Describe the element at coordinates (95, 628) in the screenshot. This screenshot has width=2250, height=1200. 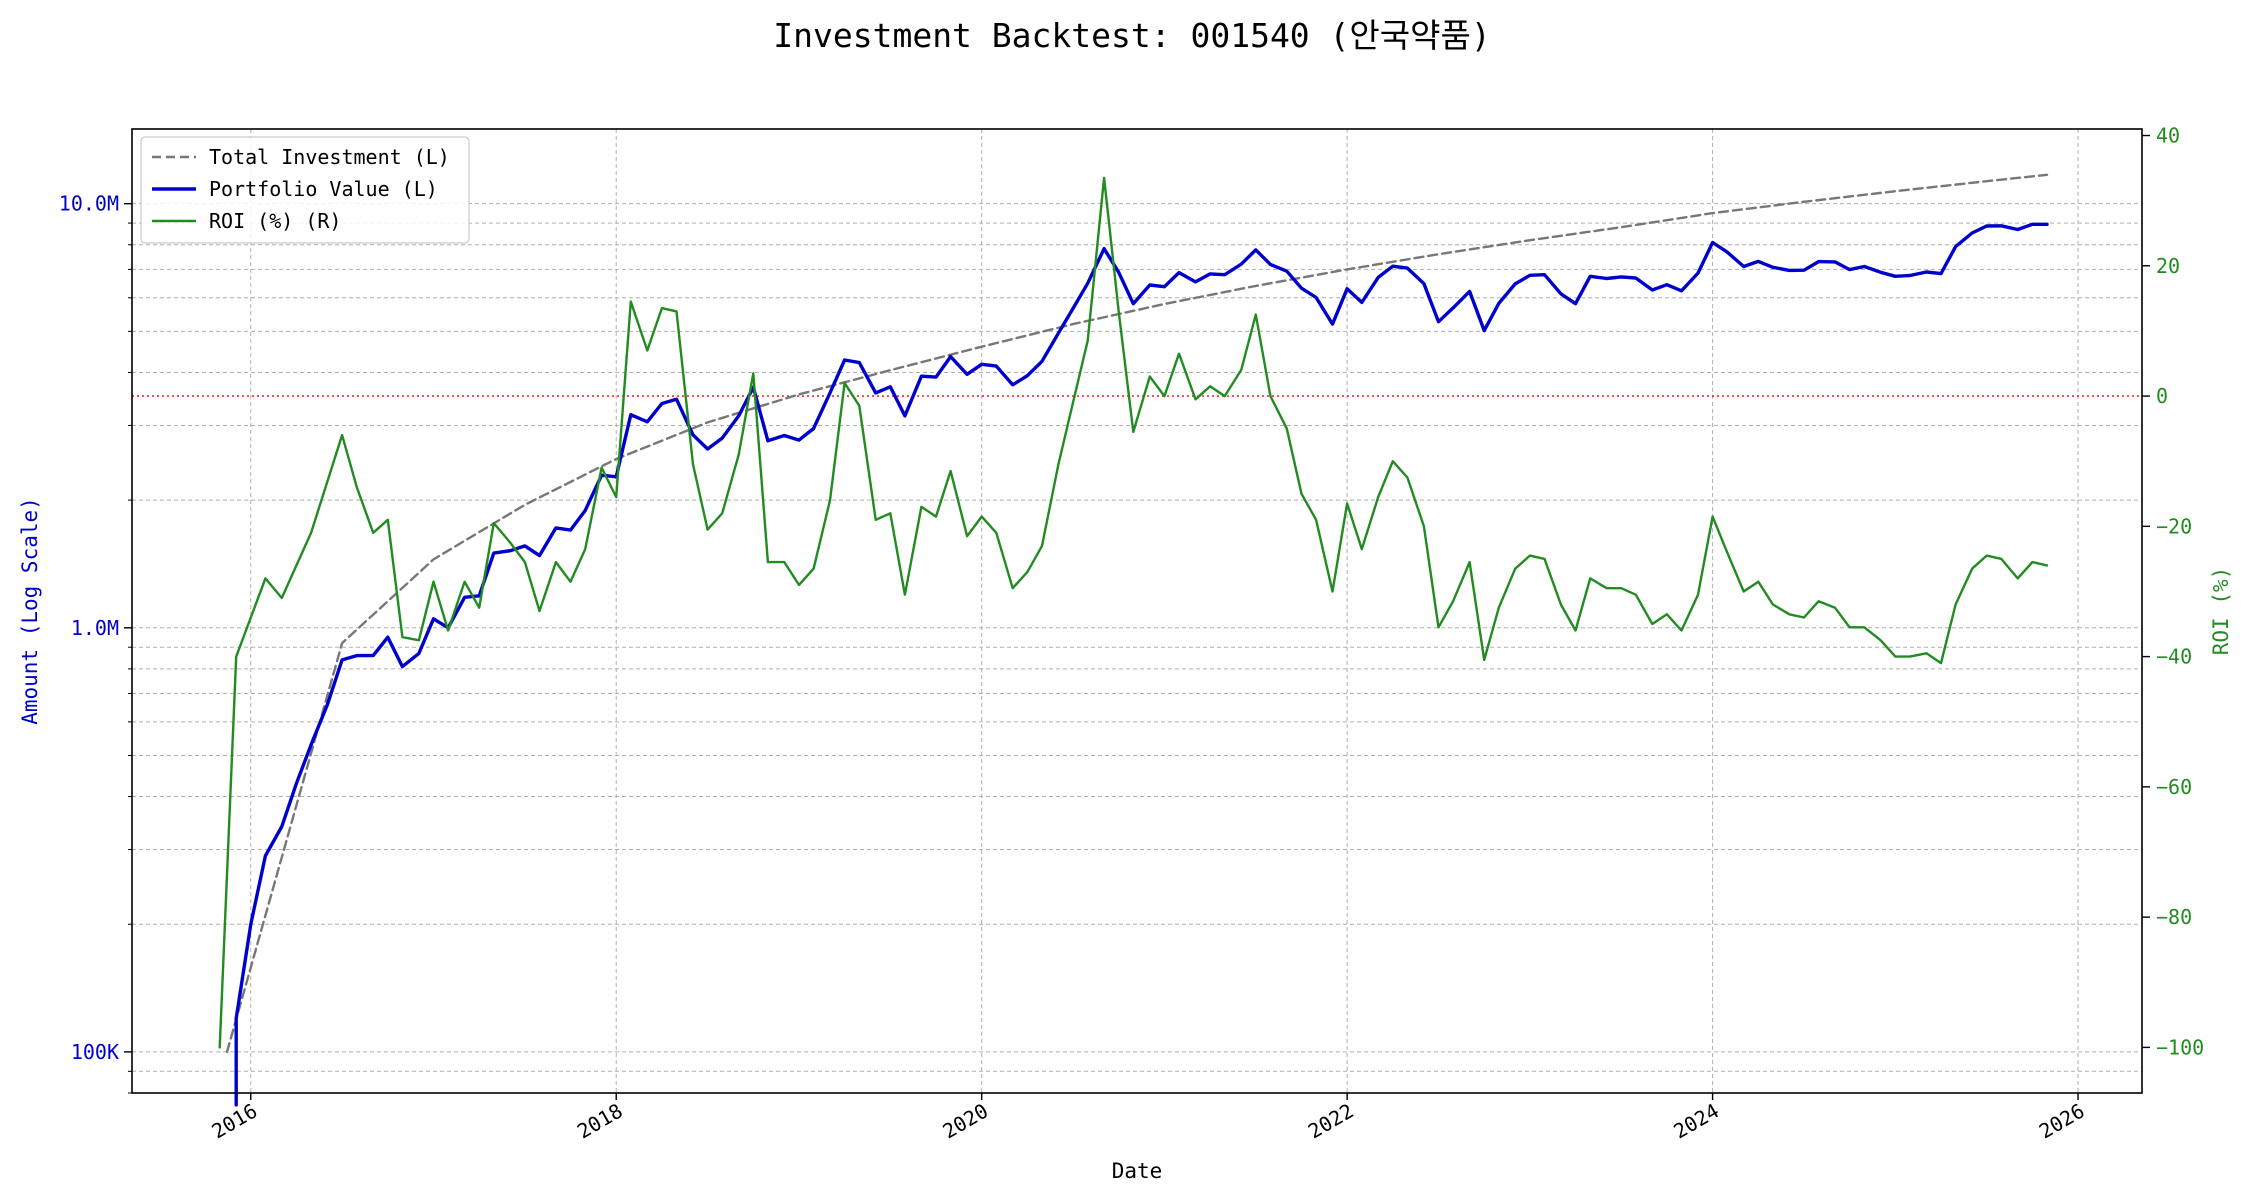
I see `left-tick-label-1: 1.0M` at that location.